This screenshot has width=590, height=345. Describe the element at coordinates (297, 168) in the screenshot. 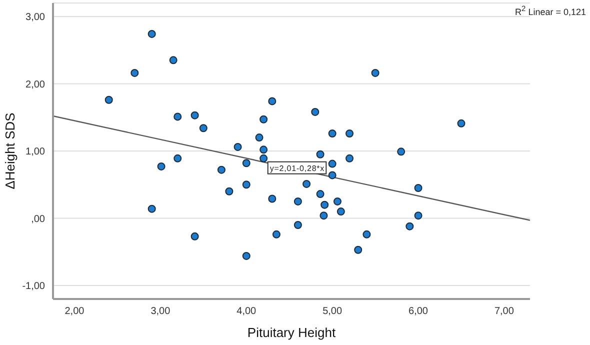

I see `annotation: y=2,01-0,28*x` at that location.